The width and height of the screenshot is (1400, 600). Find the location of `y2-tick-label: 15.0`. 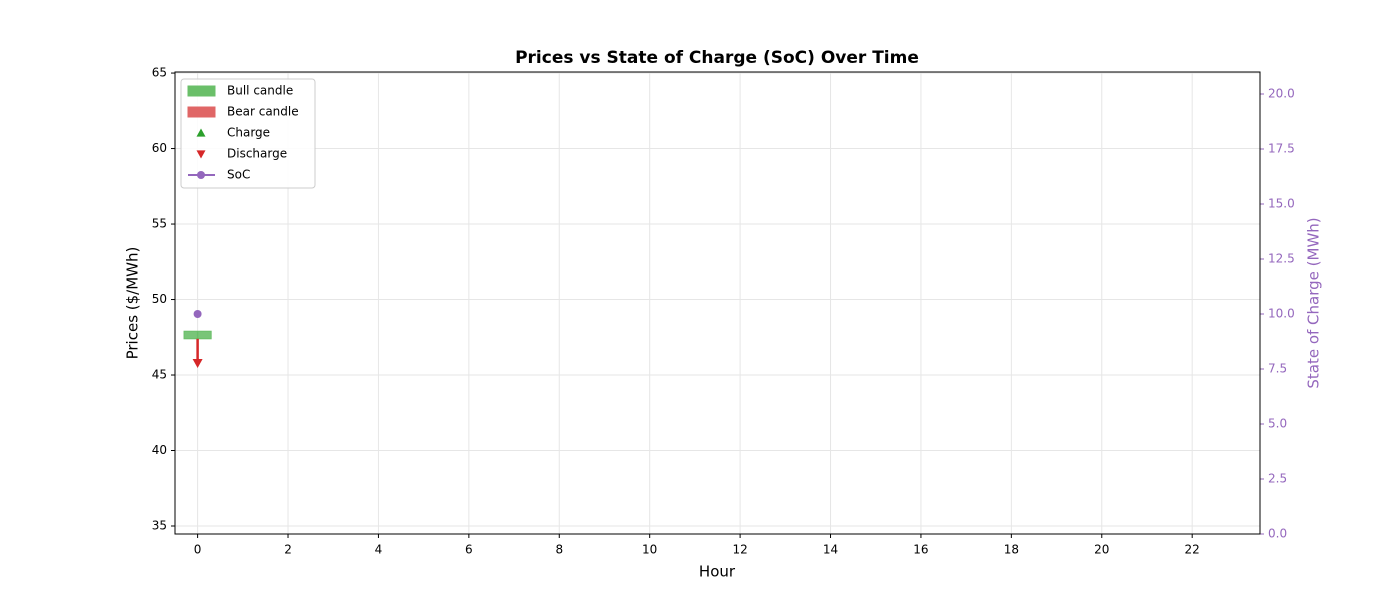

y2-tick-label: 15.0 is located at coordinates (1281, 204).